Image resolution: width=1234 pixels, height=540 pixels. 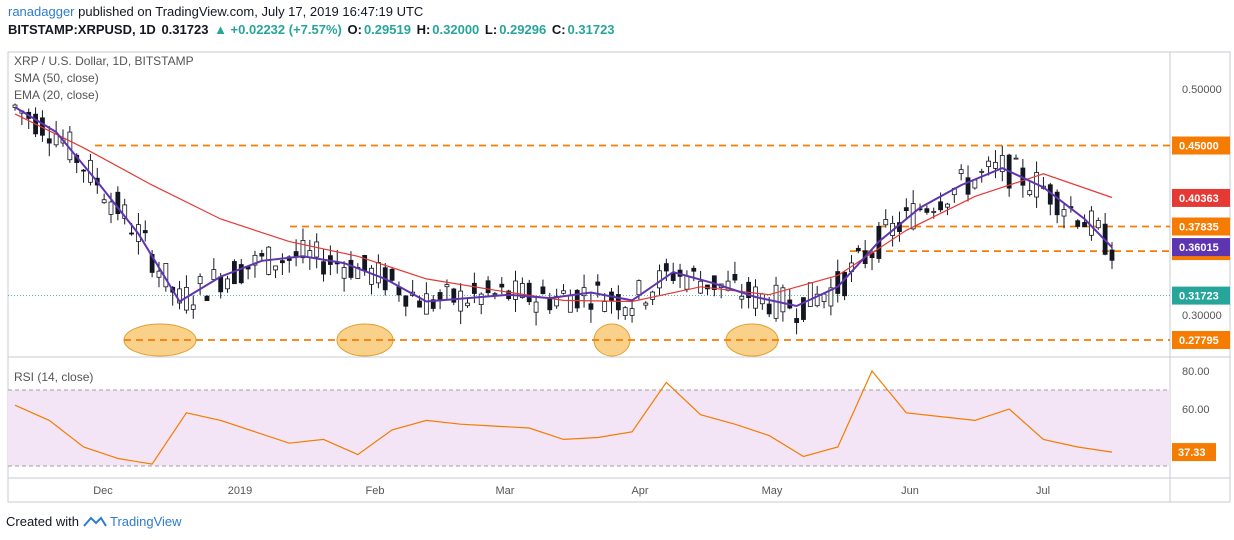 What do you see at coordinates (910, 491) in the screenshot?
I see `time-tick-label: Jun` at bounding box center [910, 491].